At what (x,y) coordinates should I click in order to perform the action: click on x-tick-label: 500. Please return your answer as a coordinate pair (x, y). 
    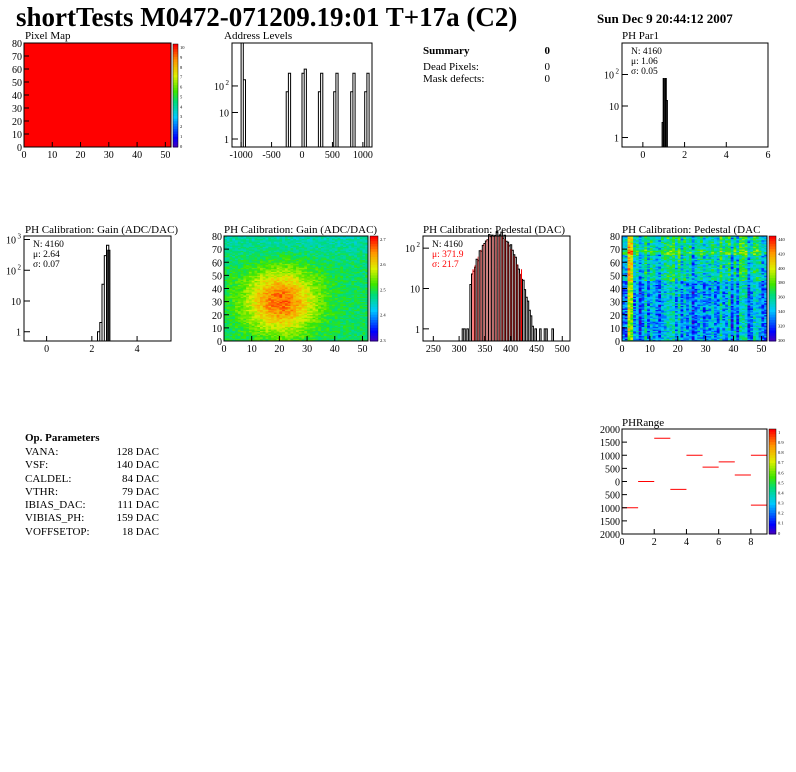
    Looking at the image, I should click on (562, 349).